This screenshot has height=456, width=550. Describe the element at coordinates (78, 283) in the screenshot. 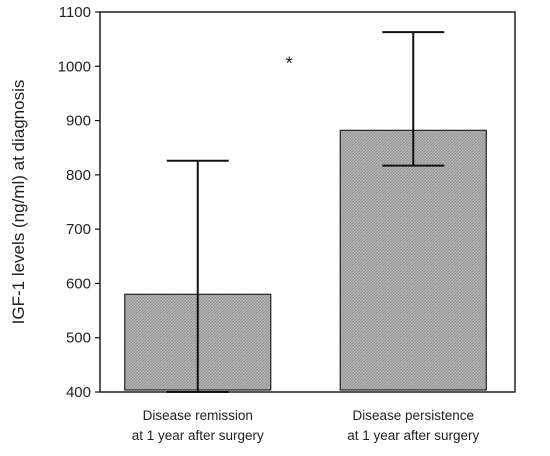

I see `y-tick-label: 600` at that location.